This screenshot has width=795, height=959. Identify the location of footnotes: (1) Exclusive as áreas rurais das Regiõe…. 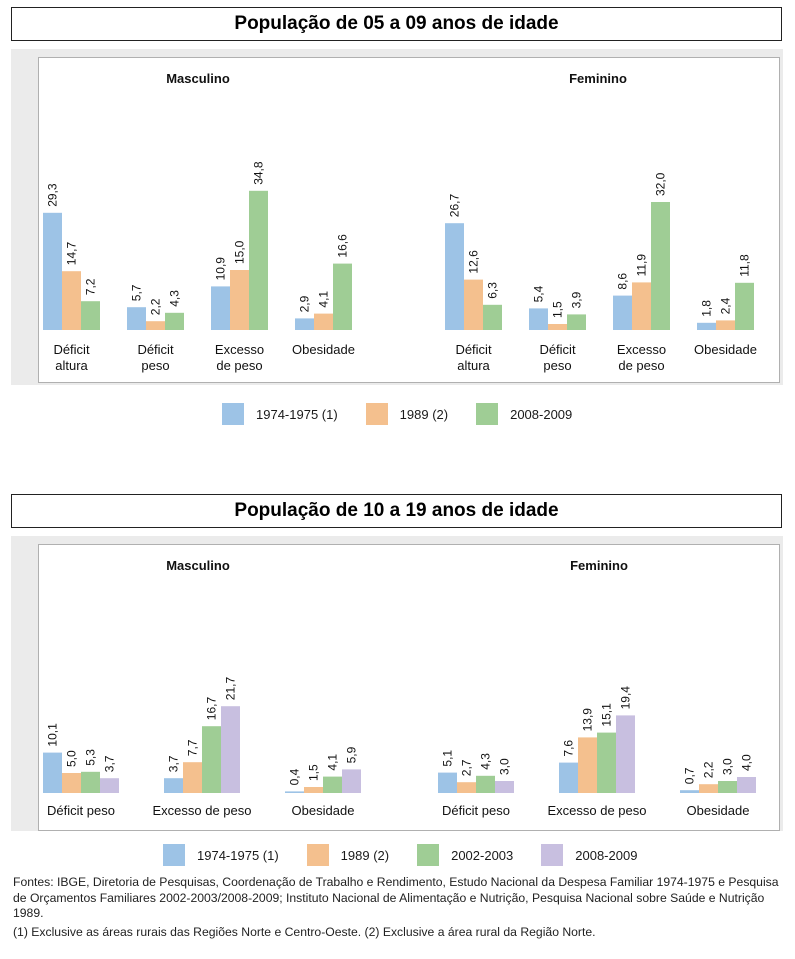
(304, 931).